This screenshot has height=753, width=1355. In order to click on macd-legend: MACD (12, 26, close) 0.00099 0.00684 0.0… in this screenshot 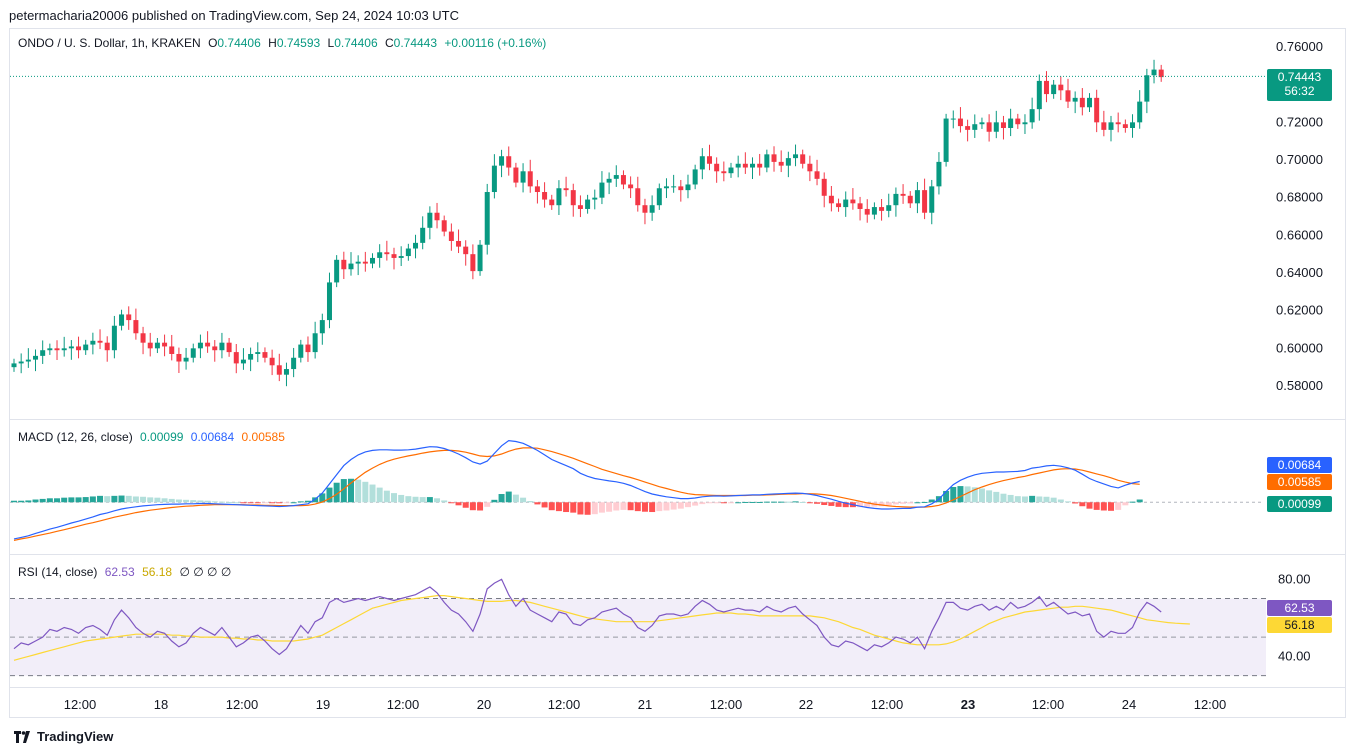, I will do `click(153, 437)`.